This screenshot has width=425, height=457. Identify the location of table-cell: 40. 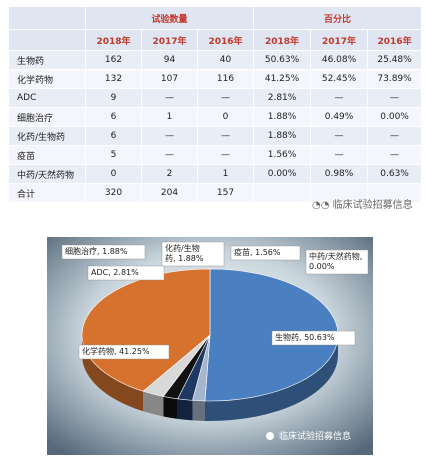
(225, 60).